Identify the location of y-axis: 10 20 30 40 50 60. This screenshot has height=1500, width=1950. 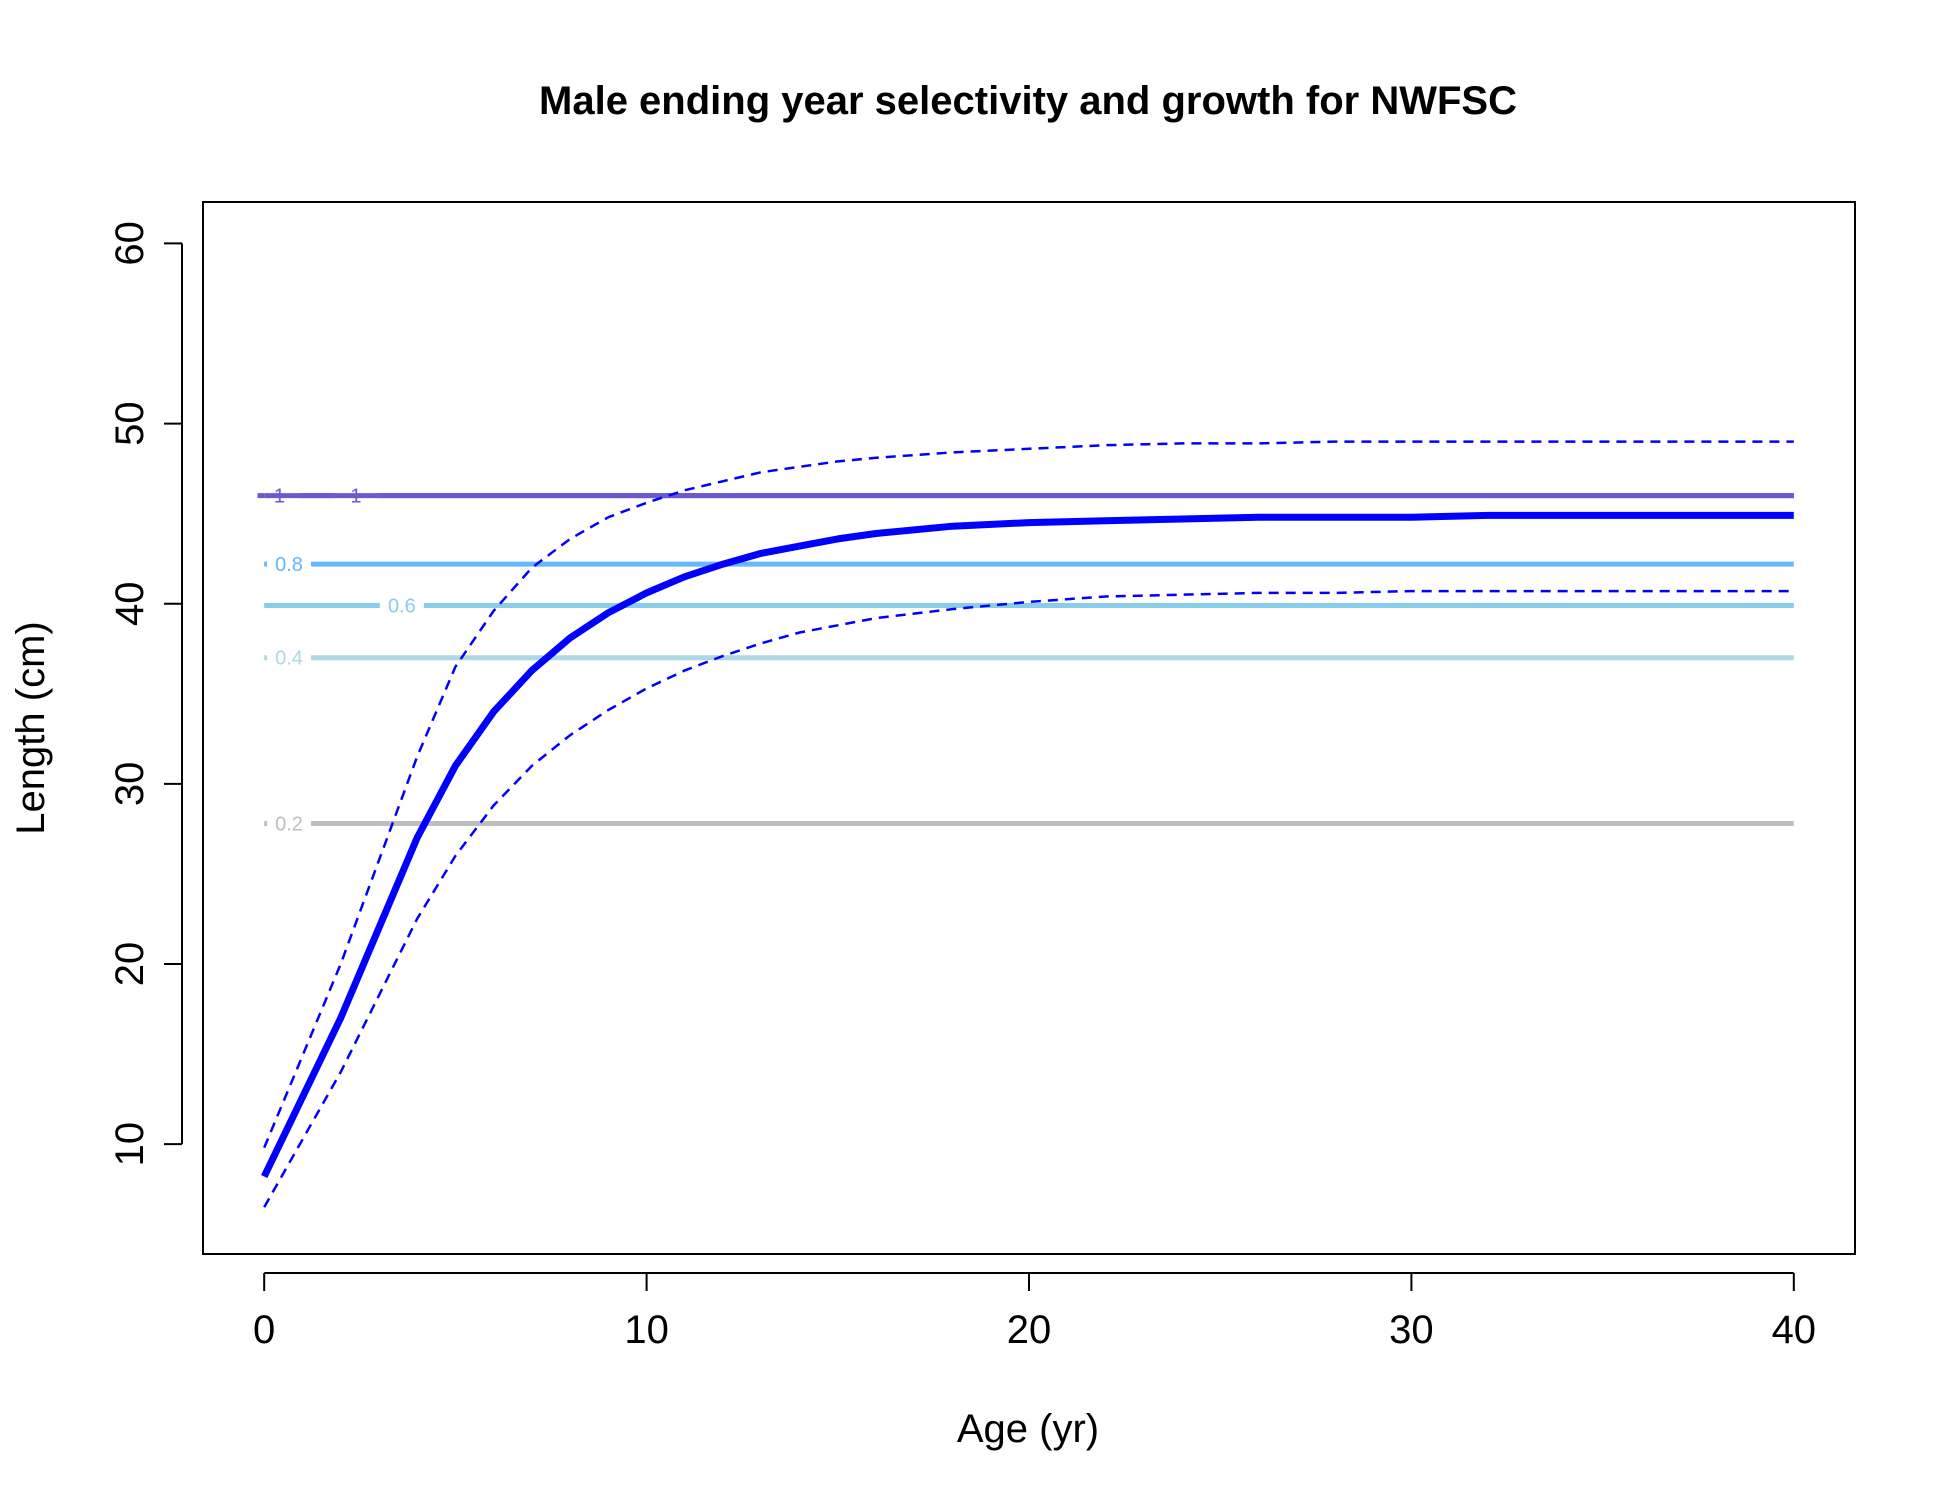
(145, 694).